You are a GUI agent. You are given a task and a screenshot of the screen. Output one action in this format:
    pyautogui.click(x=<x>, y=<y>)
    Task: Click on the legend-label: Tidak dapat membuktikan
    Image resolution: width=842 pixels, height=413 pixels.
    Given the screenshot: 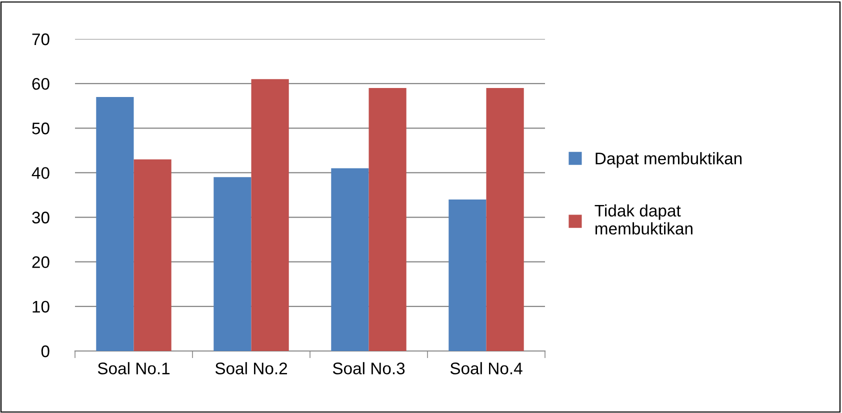 What is the action you would take?
    pyautogui.click(x=643, y=219)
    